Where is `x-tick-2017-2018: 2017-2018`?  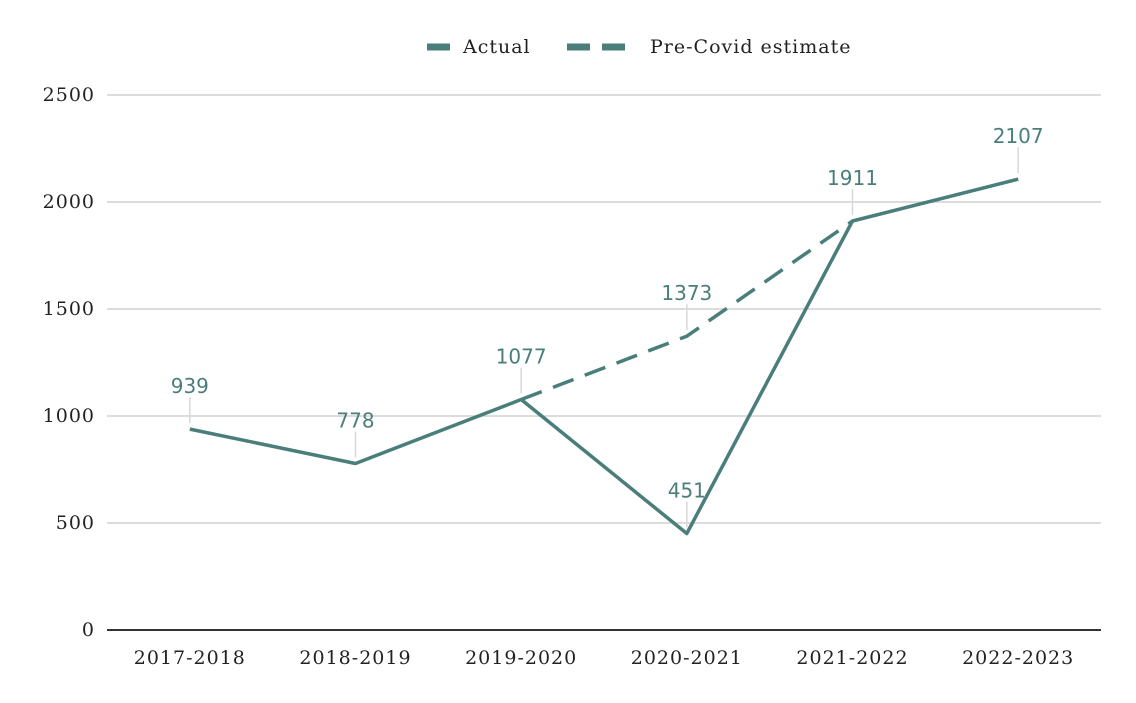
x-tick-2017-2018: 2017-2018 is located at coordinates (190, 658).